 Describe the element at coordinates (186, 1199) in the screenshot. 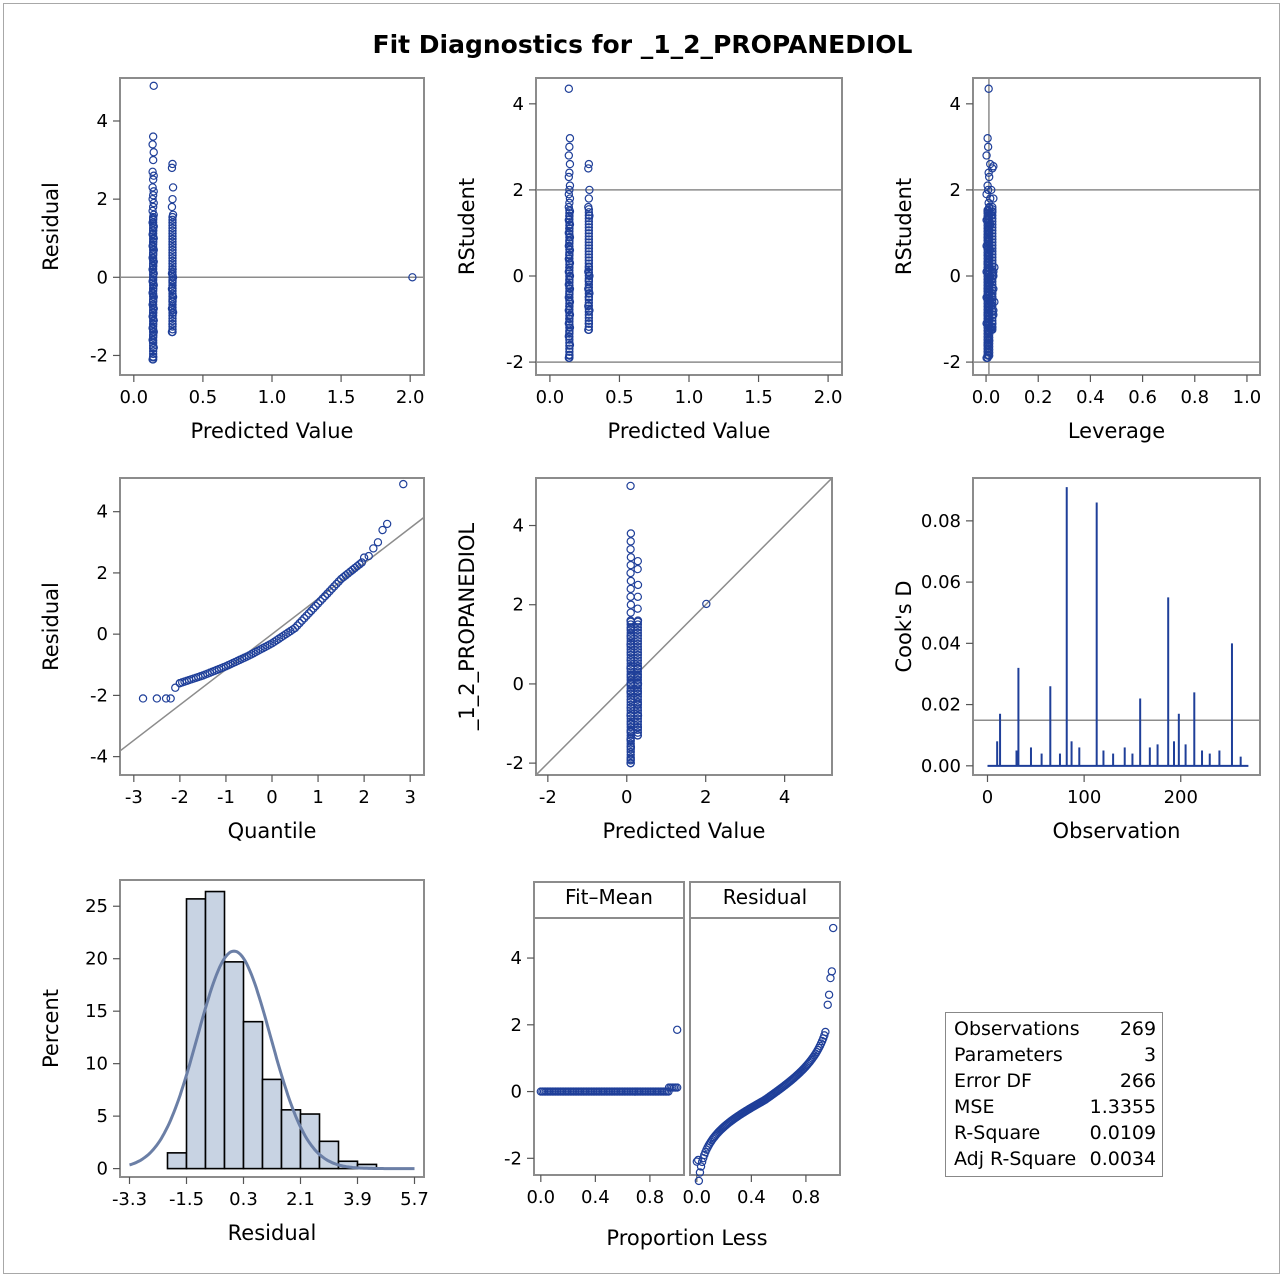

I see `x-tick-label: -1.5` at that location.